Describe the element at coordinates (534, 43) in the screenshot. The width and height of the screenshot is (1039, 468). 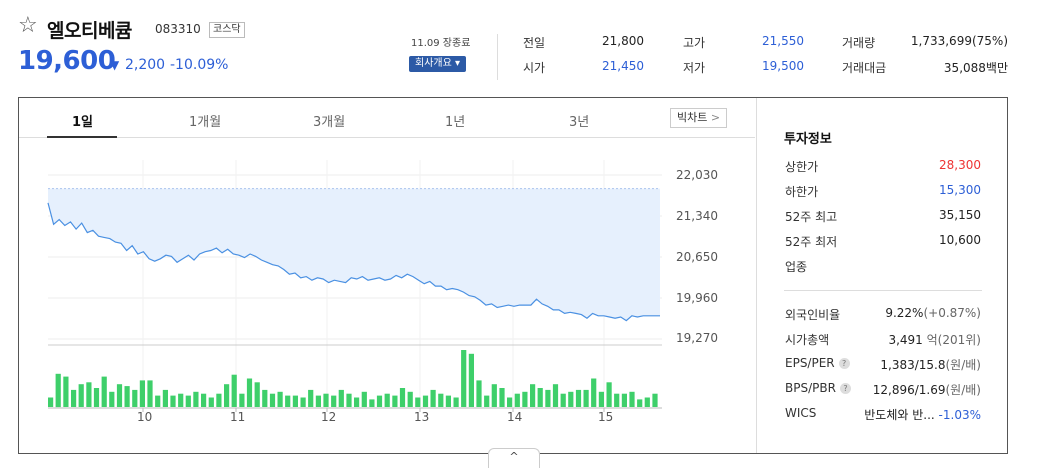
I see `prev-label: 전일` at that location.